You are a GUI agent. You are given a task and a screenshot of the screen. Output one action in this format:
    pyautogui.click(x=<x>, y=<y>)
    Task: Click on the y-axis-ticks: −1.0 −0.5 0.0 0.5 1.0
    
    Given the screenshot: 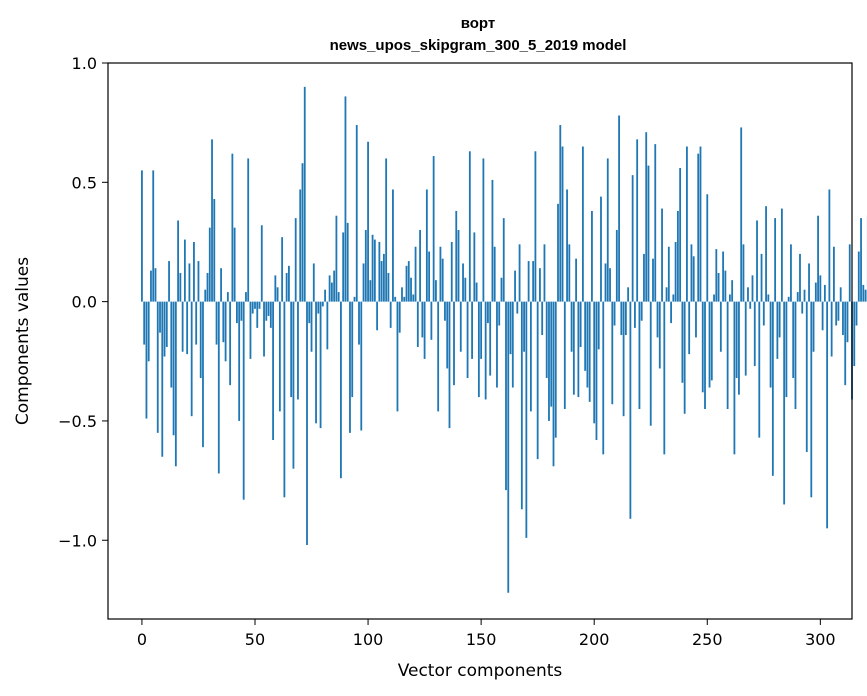 What is the action you would take?
    pyautogui.click(x=83, y=302)
    